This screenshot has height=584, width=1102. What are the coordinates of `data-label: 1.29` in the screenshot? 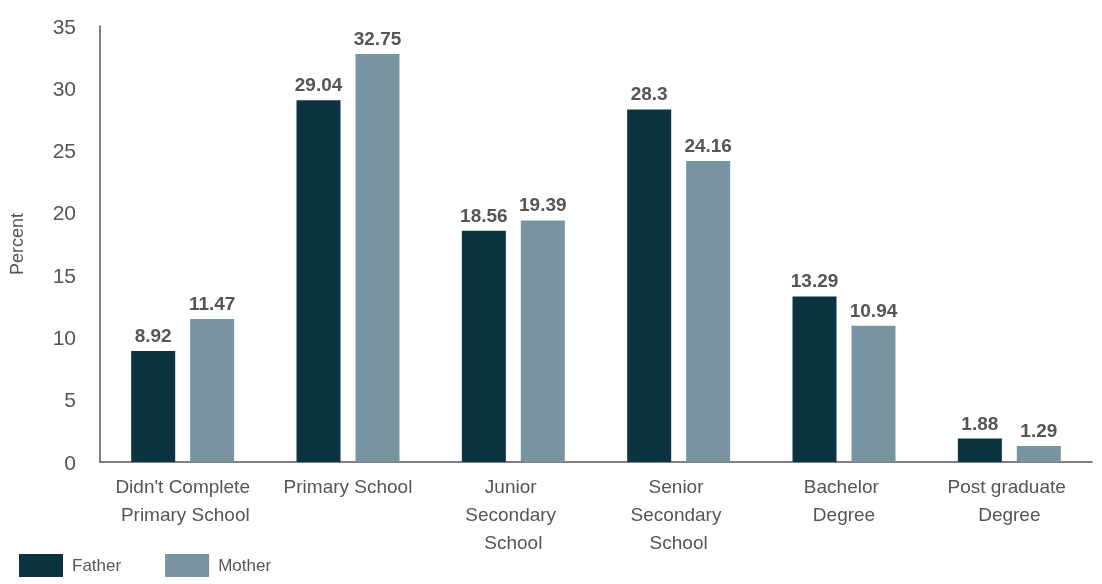 It's located at (1039, 430).